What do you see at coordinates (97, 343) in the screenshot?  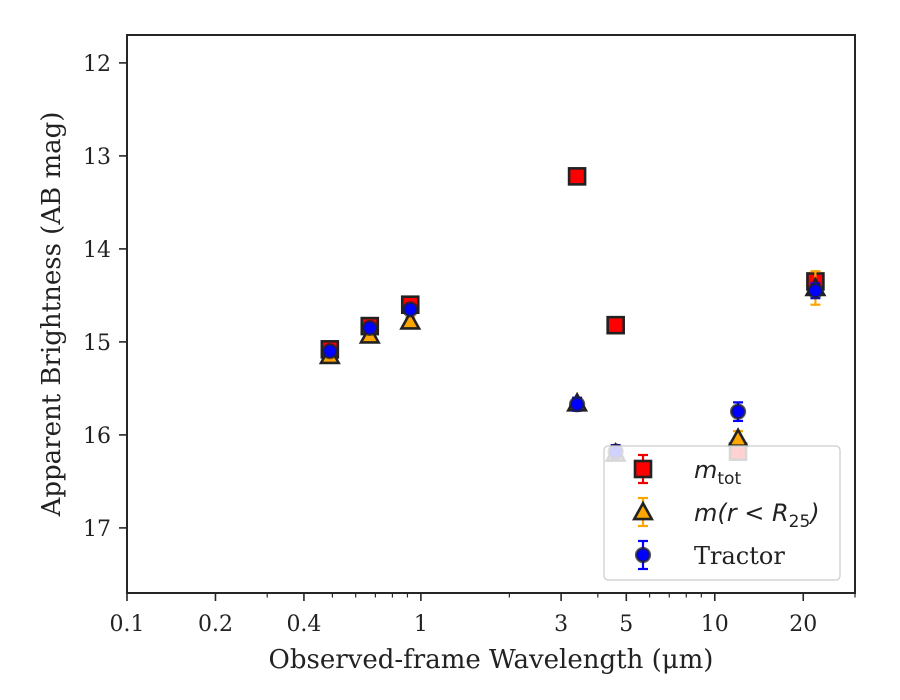 I see `y-tick-label: 15` at bounding box center [97, 343].